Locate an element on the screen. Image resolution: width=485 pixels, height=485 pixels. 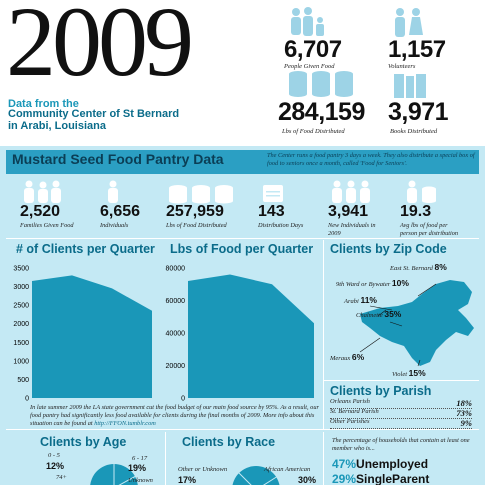
zip-value: 35% is located at coordinates (393, 314).